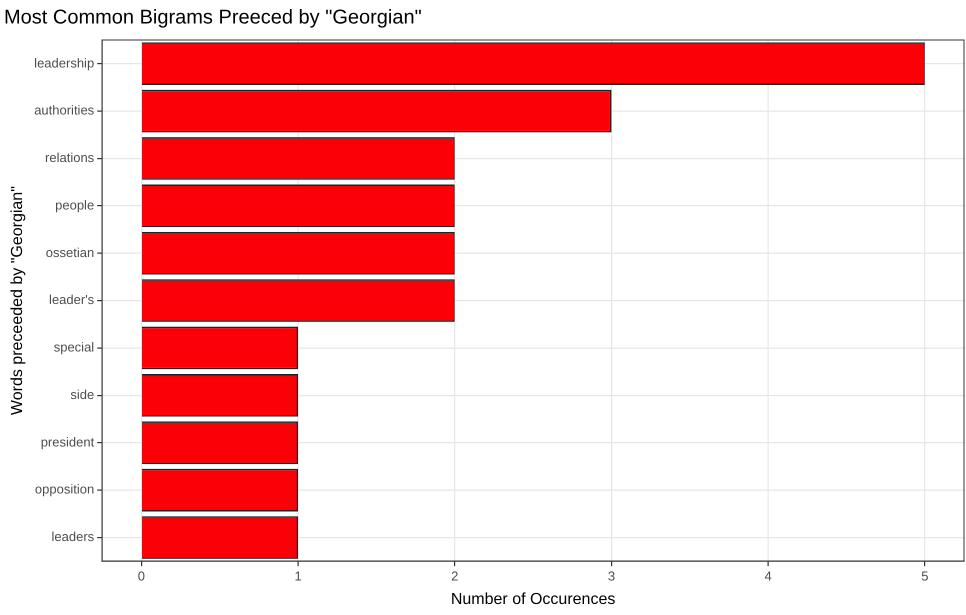 The image size is (966, 615). Describe the element at coordinates (454, 576) in the screenshot. I see `x-tick-label: 2` at that location.